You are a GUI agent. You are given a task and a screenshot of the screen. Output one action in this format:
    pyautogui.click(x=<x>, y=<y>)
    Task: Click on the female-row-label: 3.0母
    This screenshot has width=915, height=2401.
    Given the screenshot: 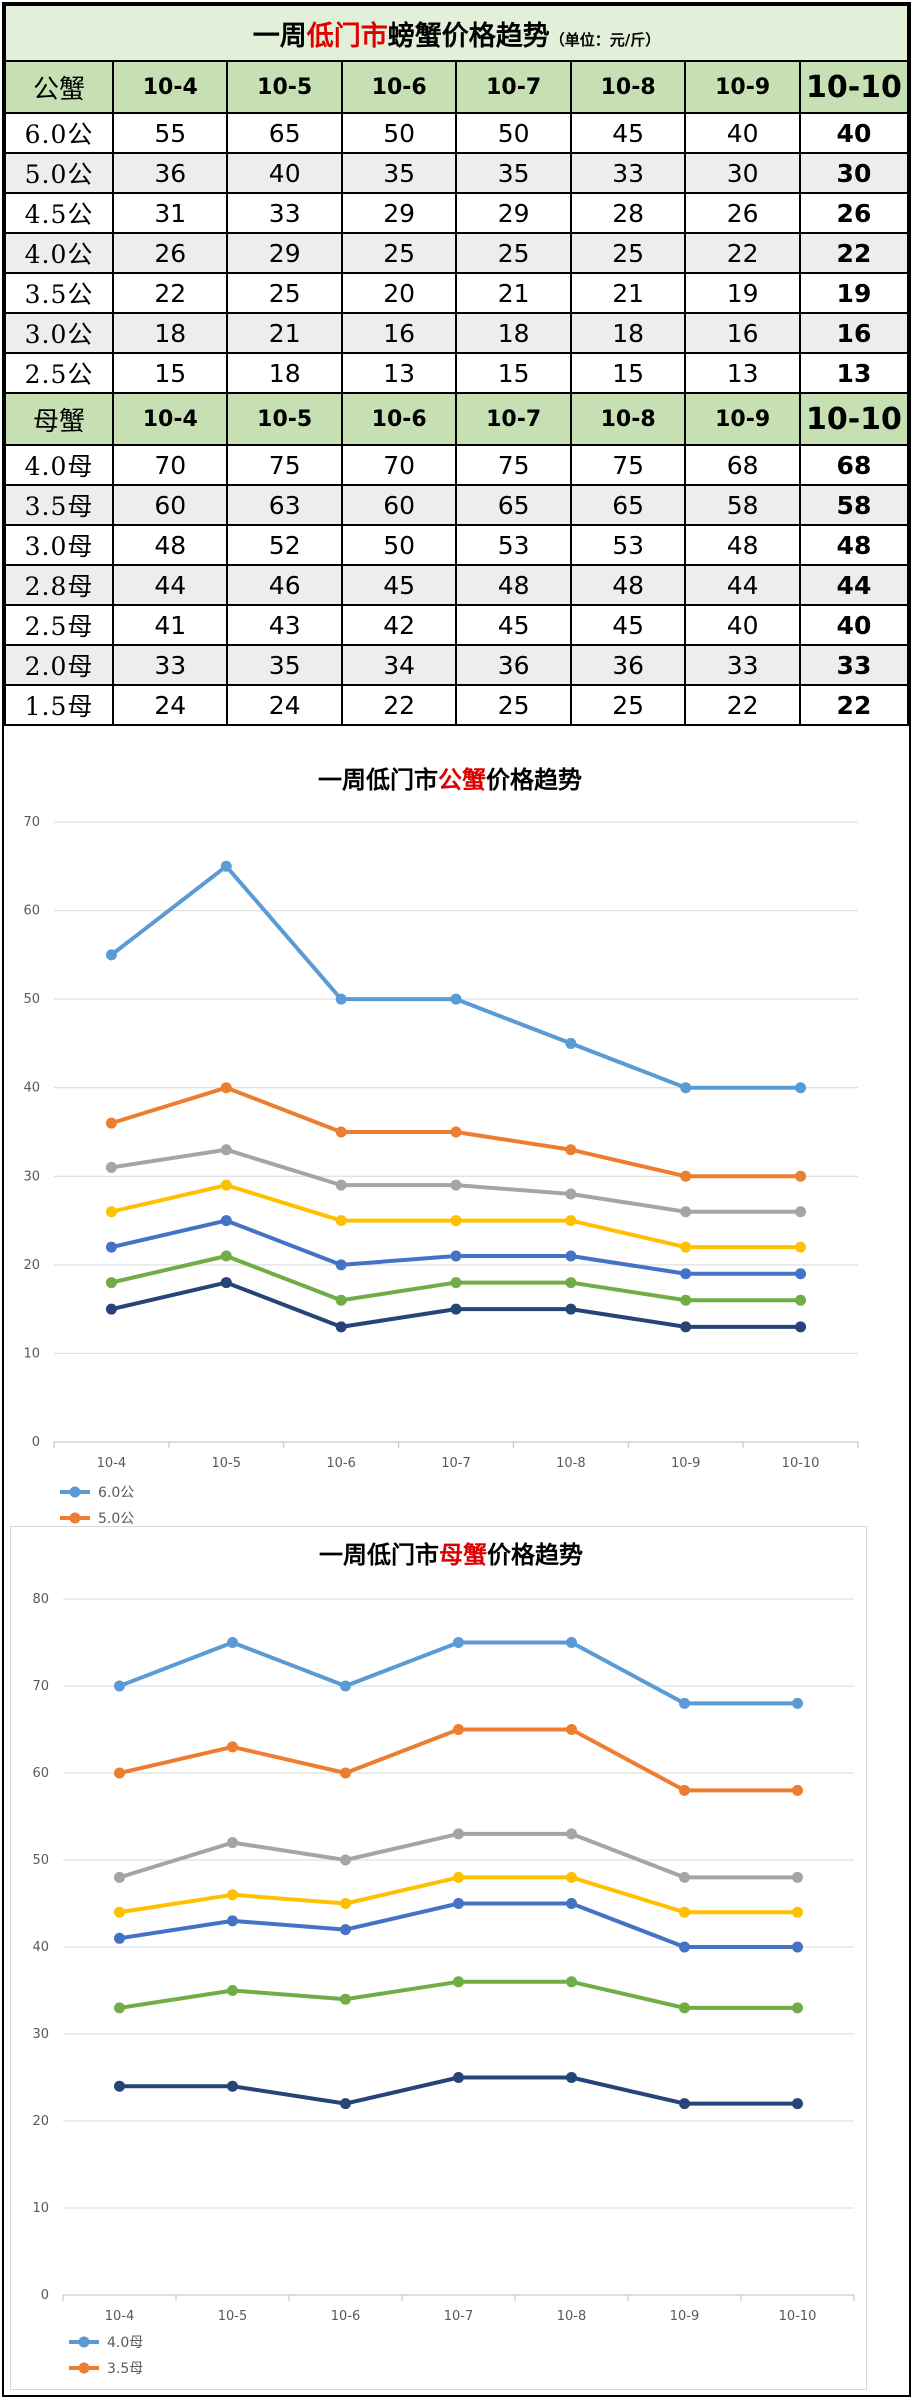 What is the action you would take?
    pyautogui.click(x=59, y=545)
    